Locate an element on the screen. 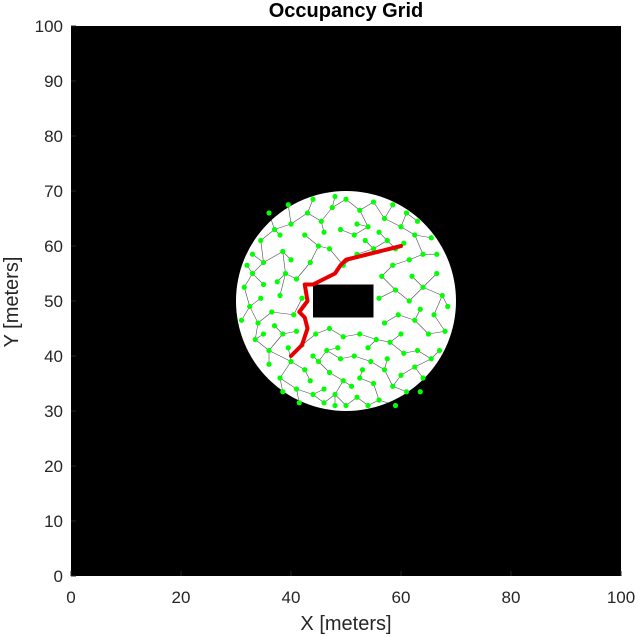 The image size is (639, 637). x-tick-label: 40 is located at coordinates (291, 597).